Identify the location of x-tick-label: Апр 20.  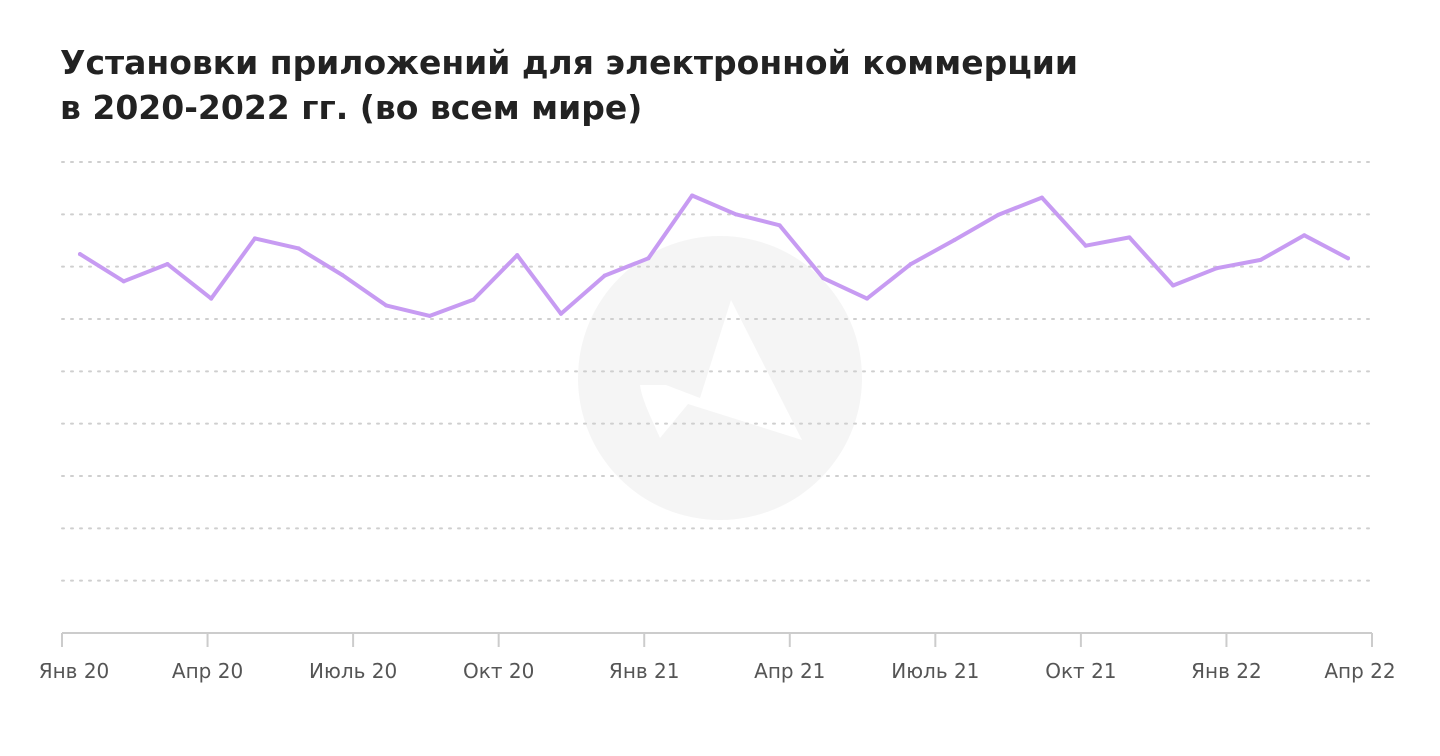
(207, 671).